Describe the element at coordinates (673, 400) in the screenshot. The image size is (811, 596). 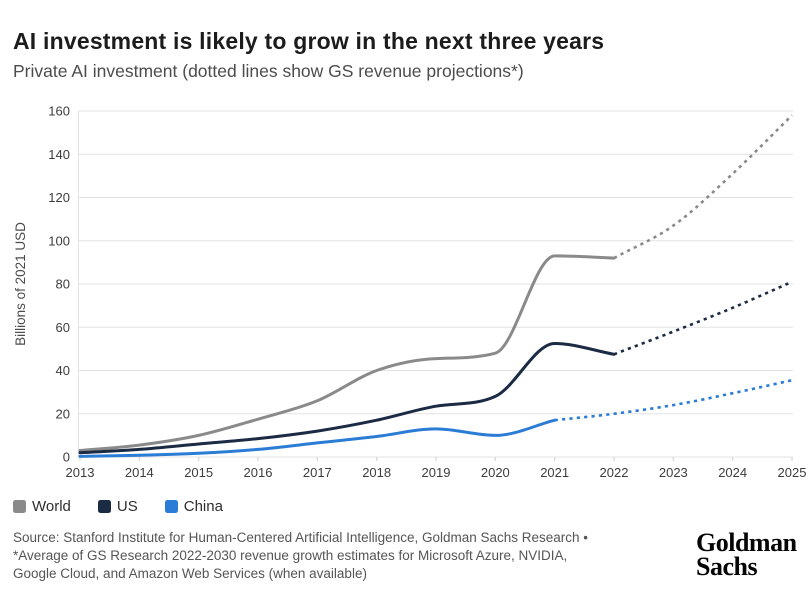
I see `series-dotted-china` at that location.